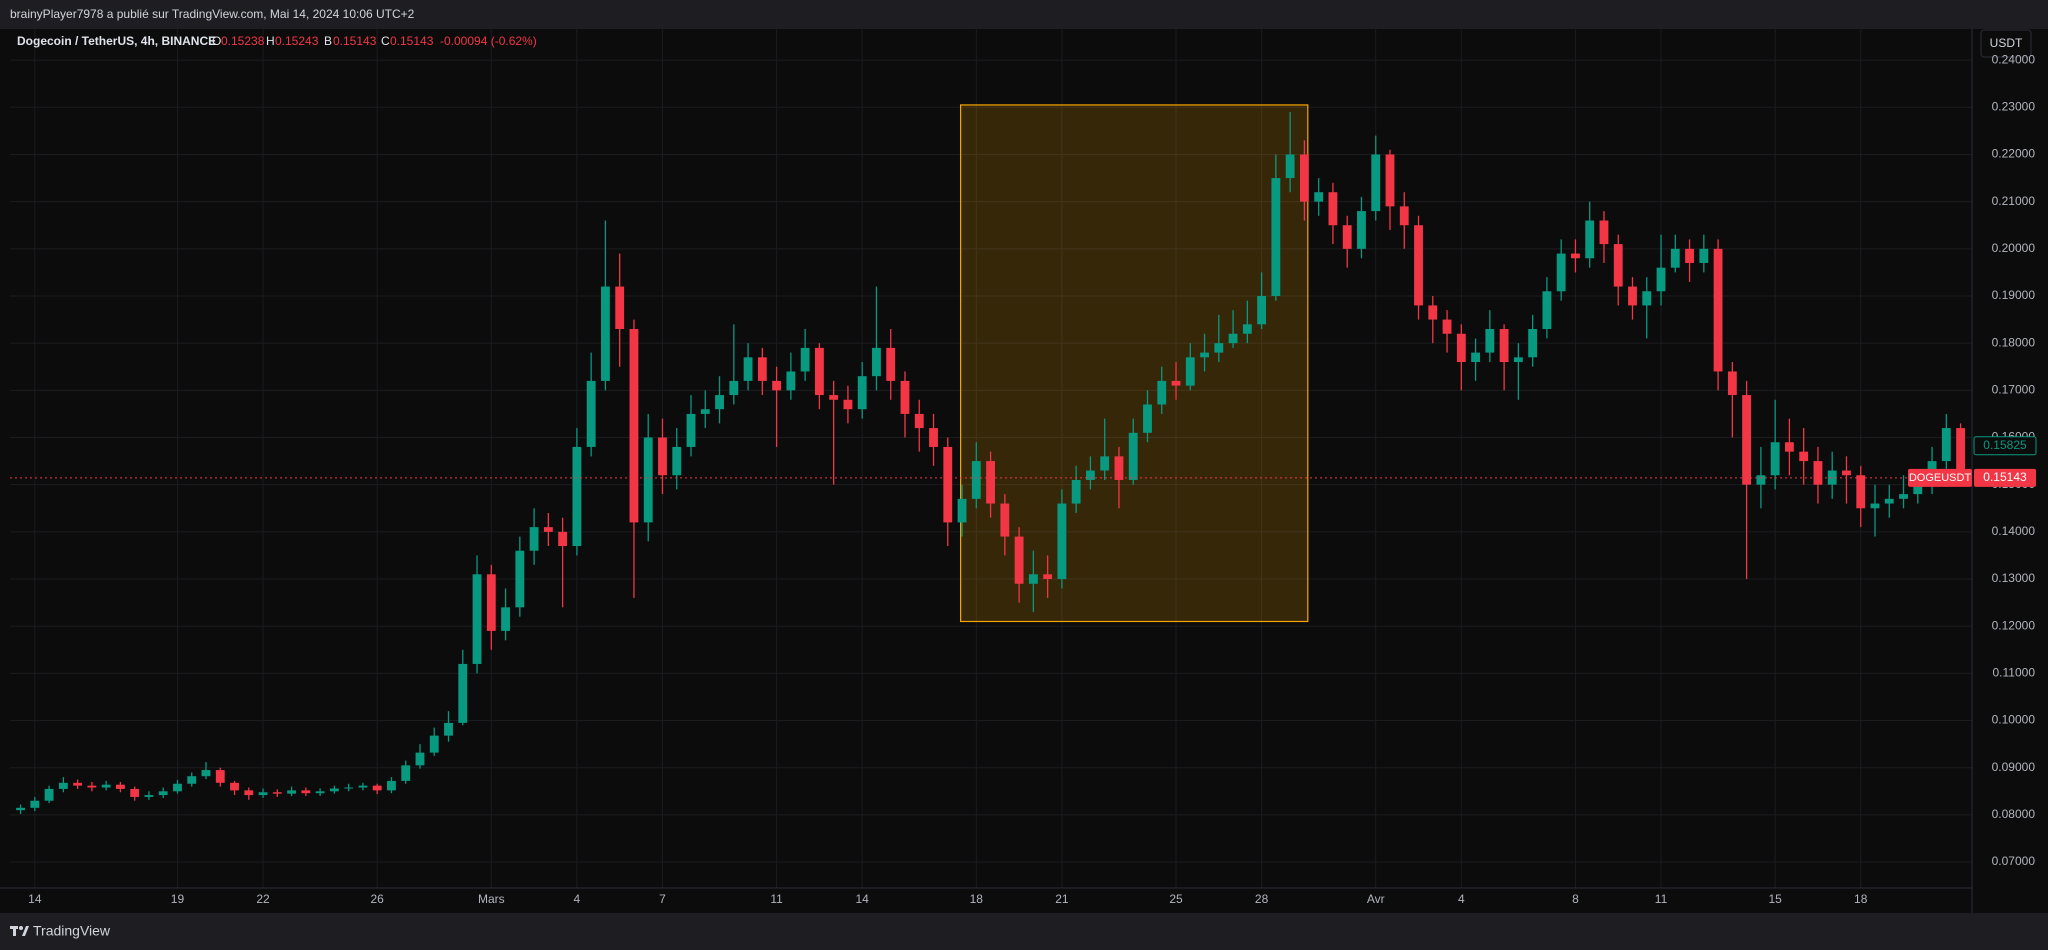  What do you see at coordinates (1775, 899) in the screenshot?
I see `x-tick-label: 15` at bounding box center [1775, 899].